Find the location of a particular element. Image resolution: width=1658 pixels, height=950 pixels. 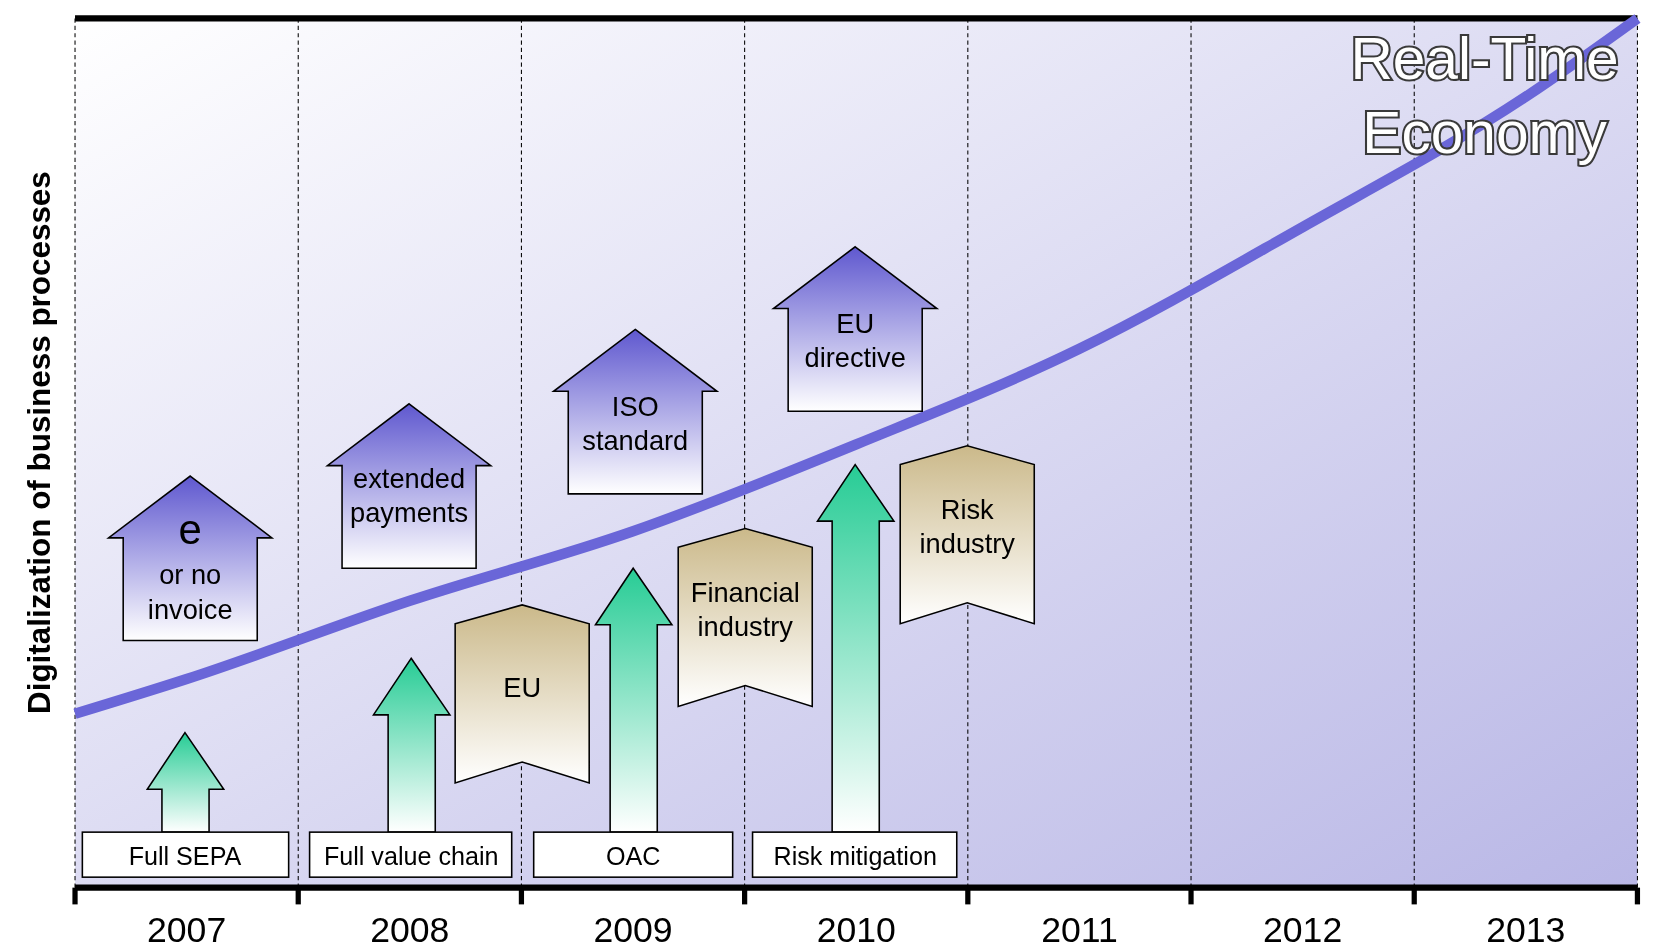

annotation: extended payments is located at coordinates (409, 495).